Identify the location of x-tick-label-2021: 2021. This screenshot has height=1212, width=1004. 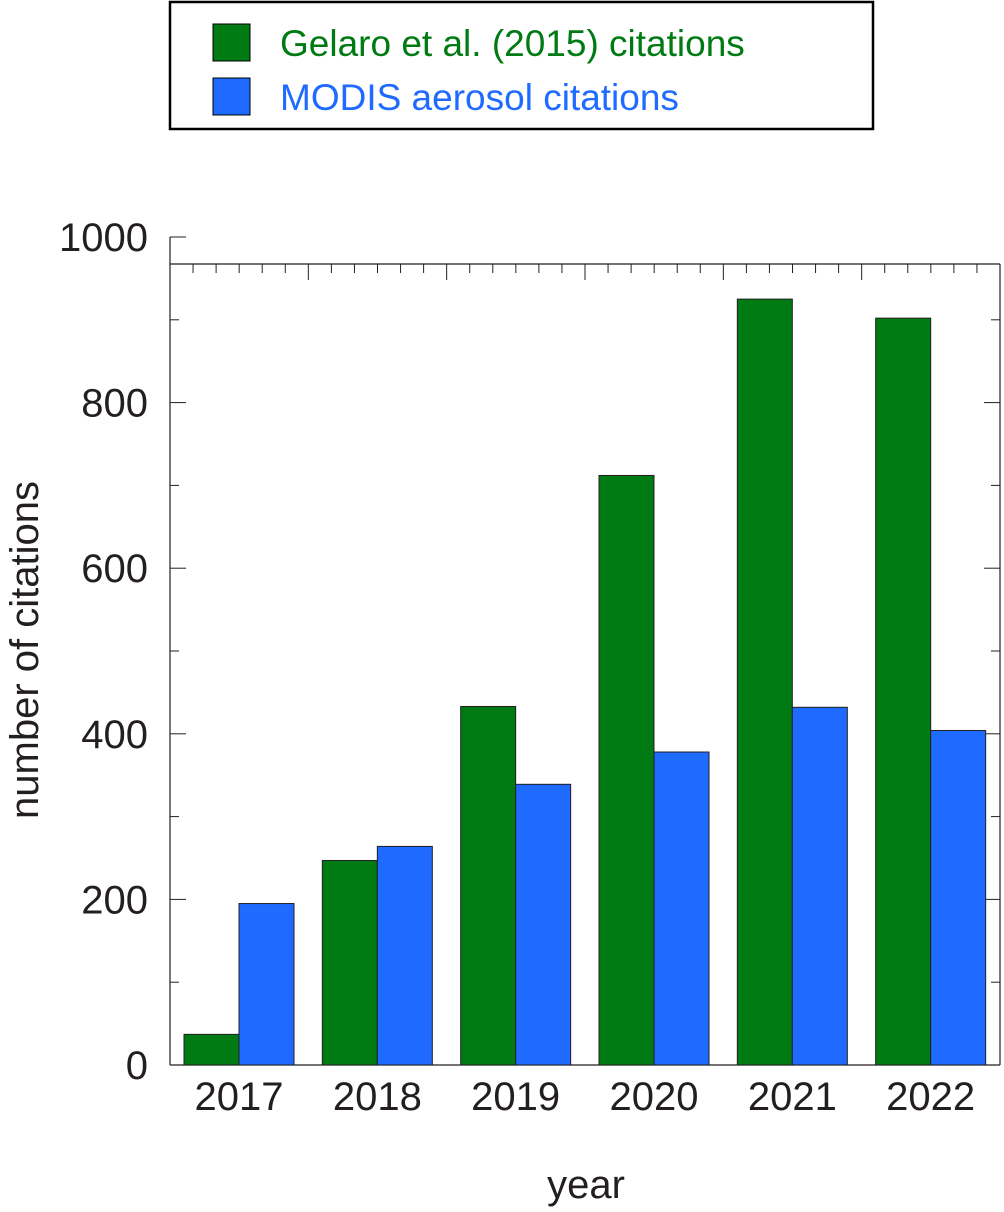
(792, 1097).